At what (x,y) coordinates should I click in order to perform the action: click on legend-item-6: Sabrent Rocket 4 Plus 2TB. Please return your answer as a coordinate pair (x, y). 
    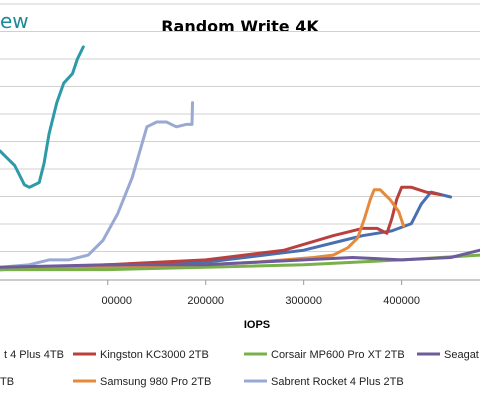
    Looking at the image, I should click on (324, 382).